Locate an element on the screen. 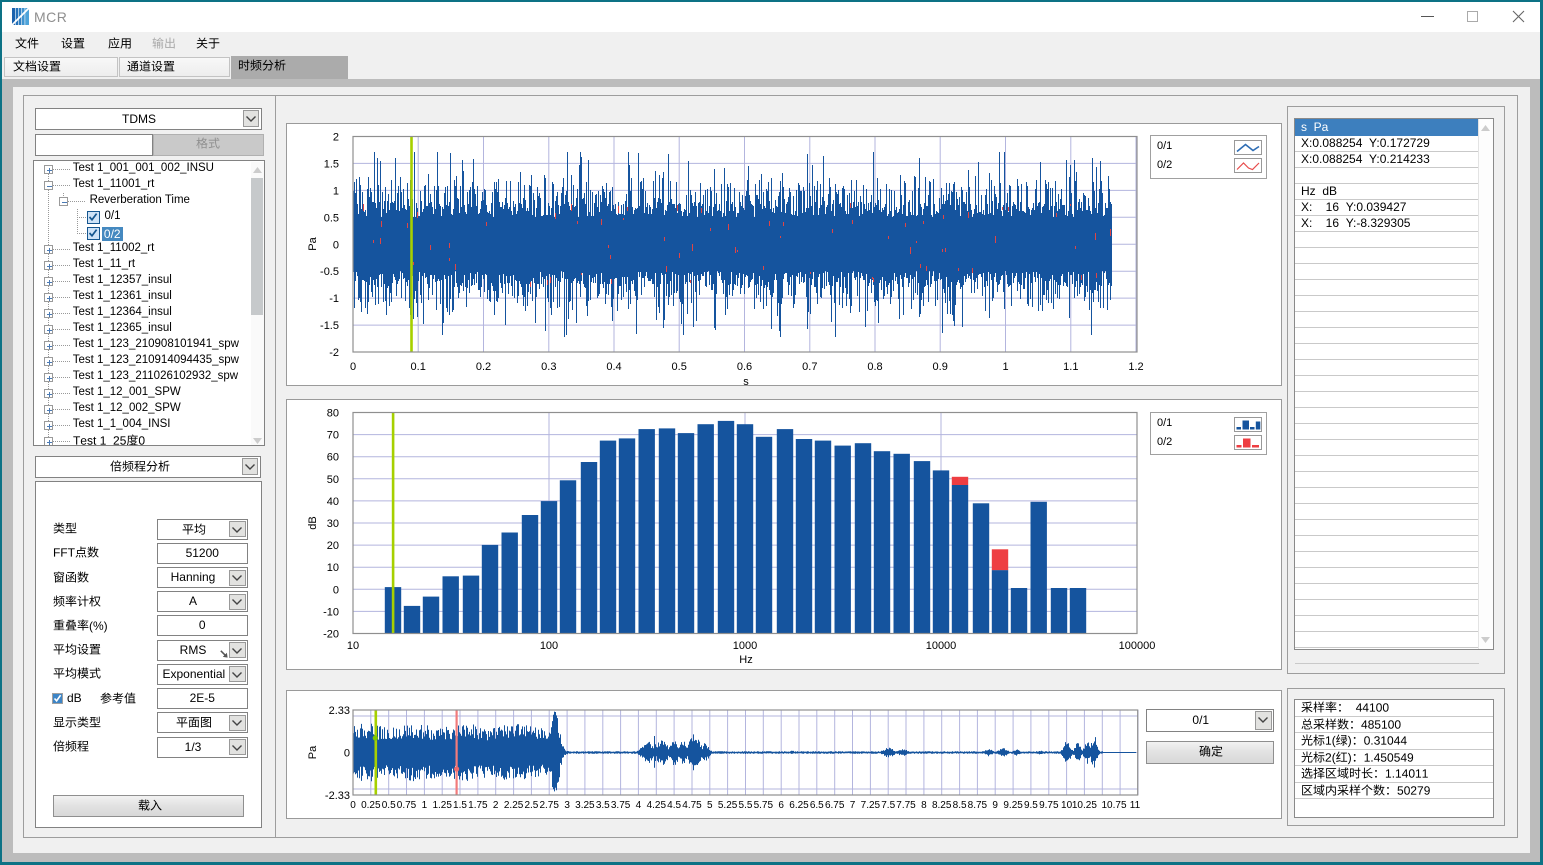  svg-text: -10 is located at coordinates (331, 612).